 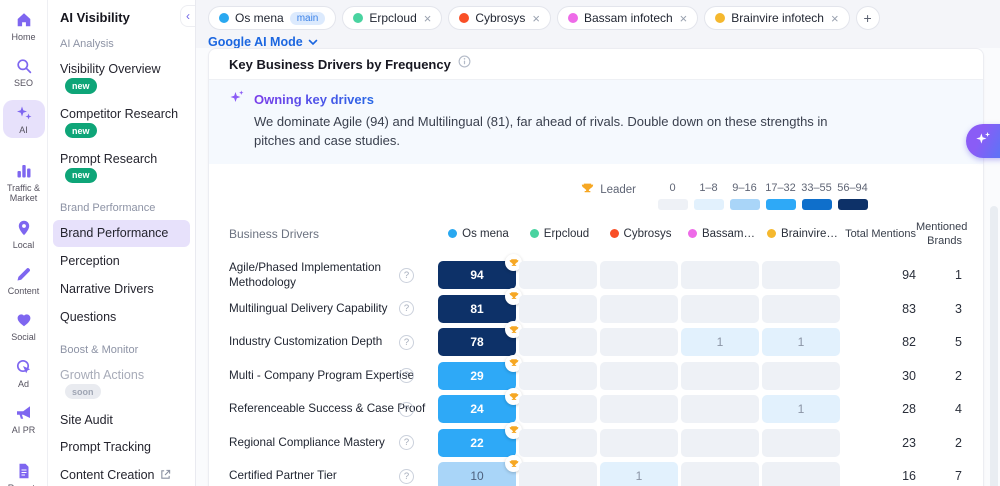 What do you see at coordinates (480, 439) in the screenshot?
I see `heatmap-cell: 22` at bounding box center [480, 439].